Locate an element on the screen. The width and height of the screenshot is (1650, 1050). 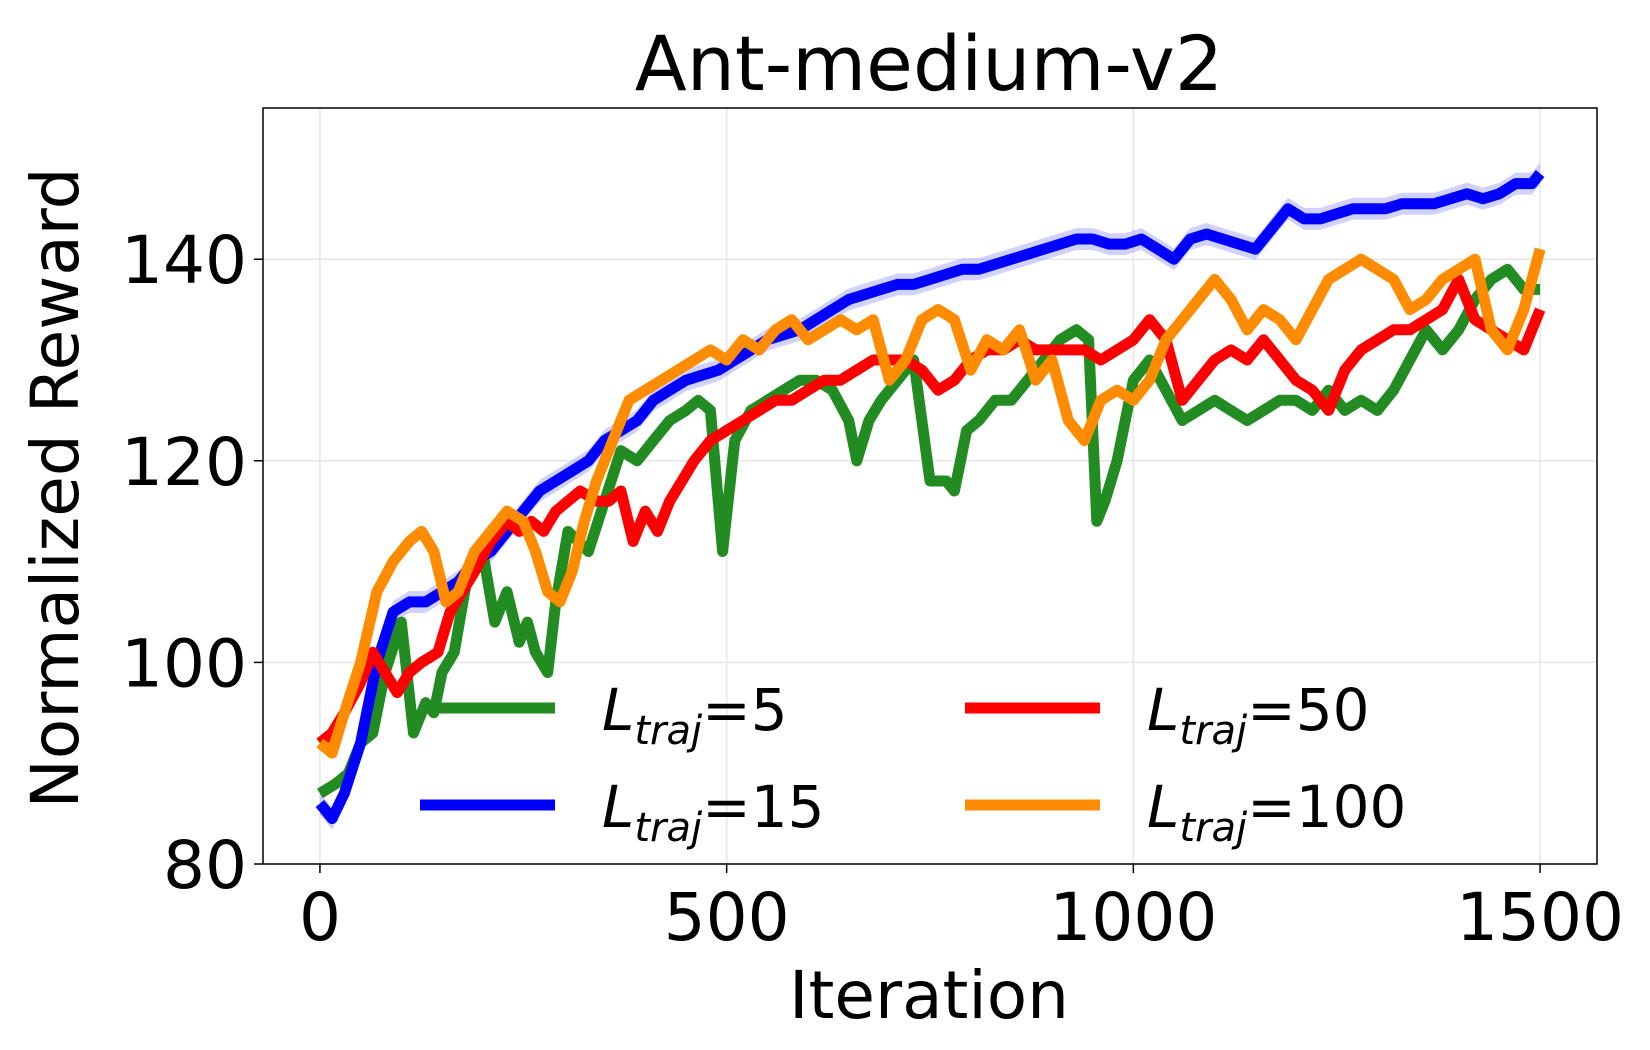
legend-entry-3: Ltraj=50 is located at coordinates (1167, 715).